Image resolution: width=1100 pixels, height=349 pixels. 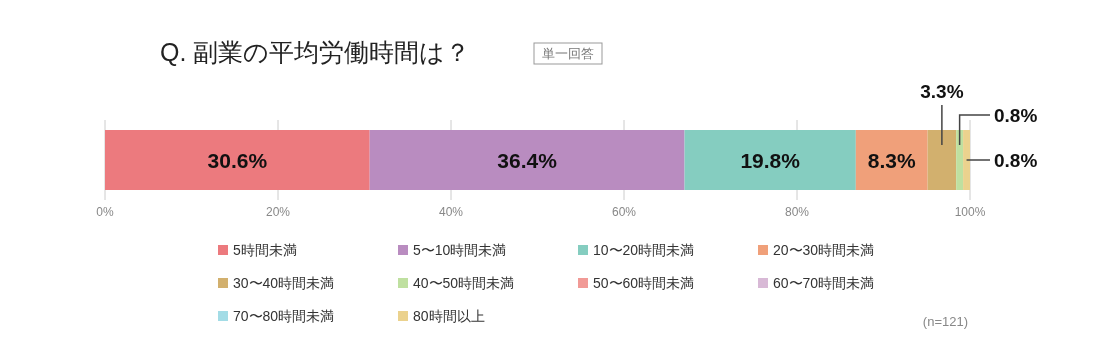 I want to click on chart-subtitle: 単一回答, so click(x=568, y=53).